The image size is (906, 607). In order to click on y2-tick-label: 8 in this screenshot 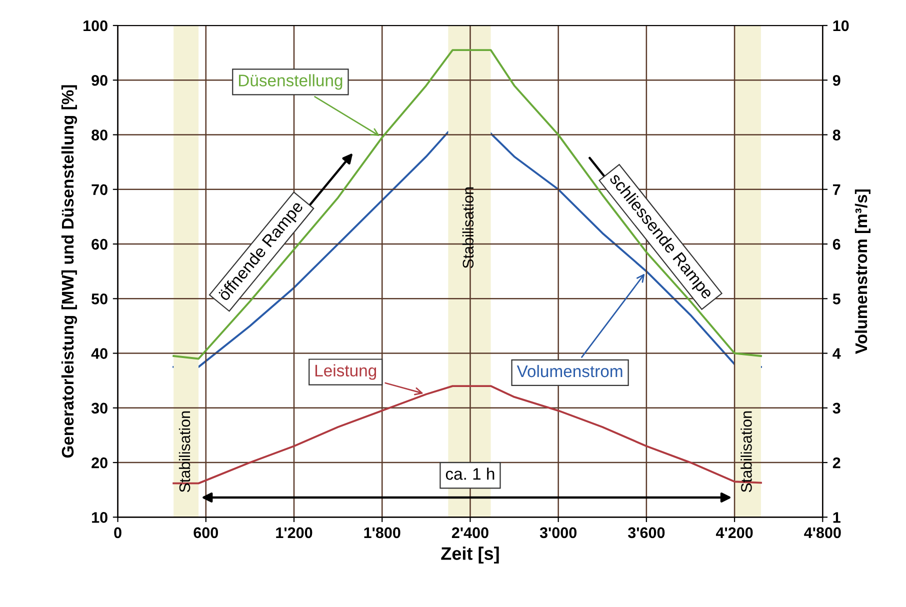, I will do `click(836, 135)`.